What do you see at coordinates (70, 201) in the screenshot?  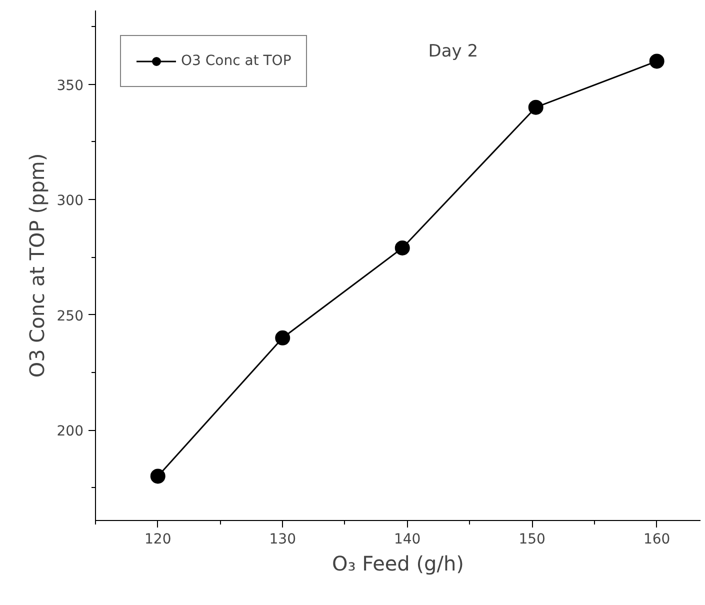 I see `y-tick-label: 300` at bounding box center [70, 201].